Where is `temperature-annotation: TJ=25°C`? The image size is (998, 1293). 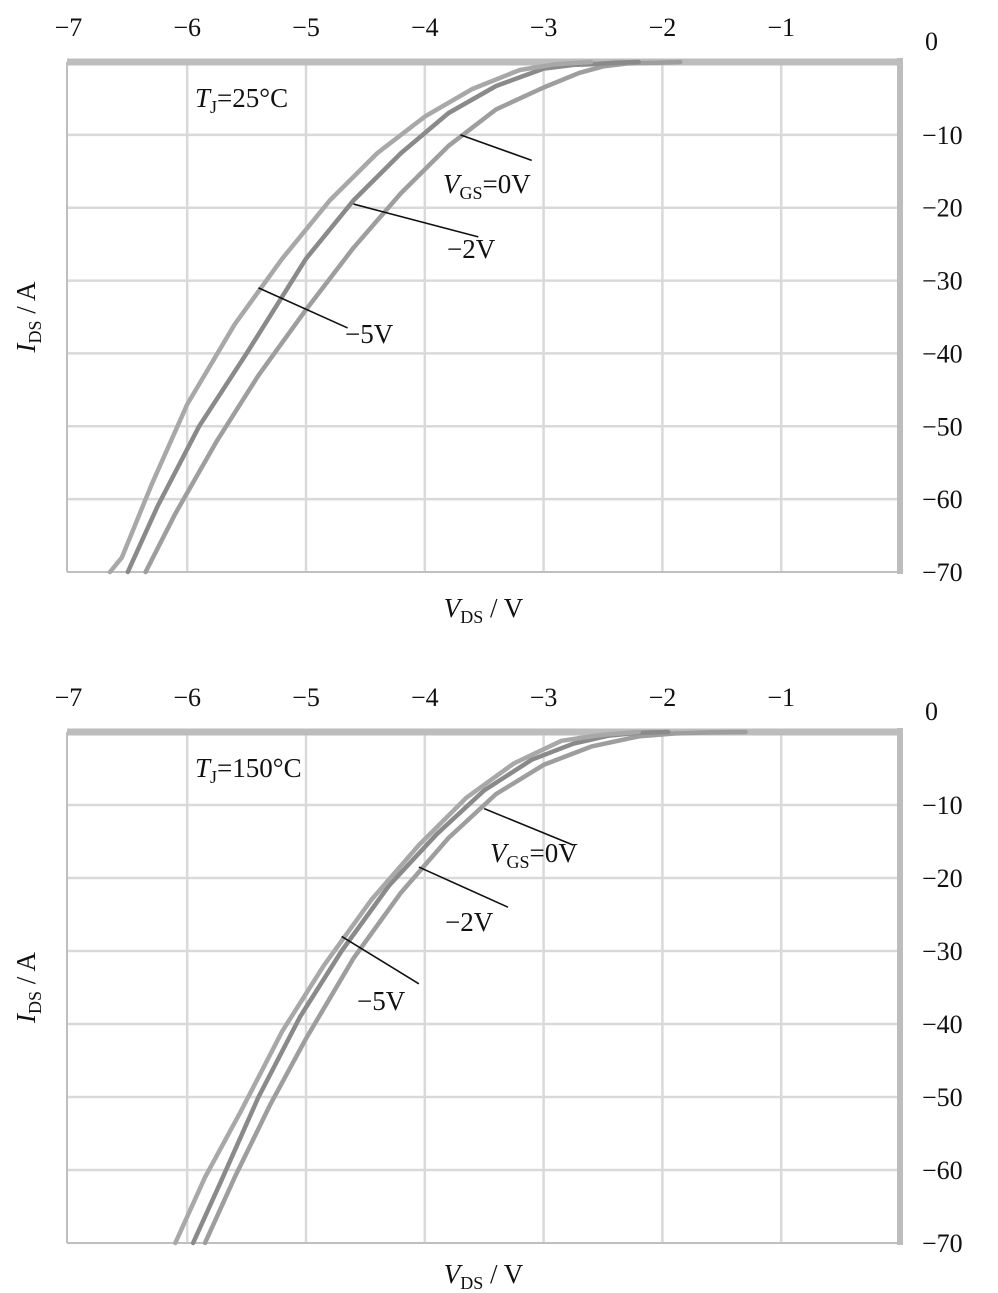
temperature-annotation: TJ=25°C is located at coordinates (241, 100).